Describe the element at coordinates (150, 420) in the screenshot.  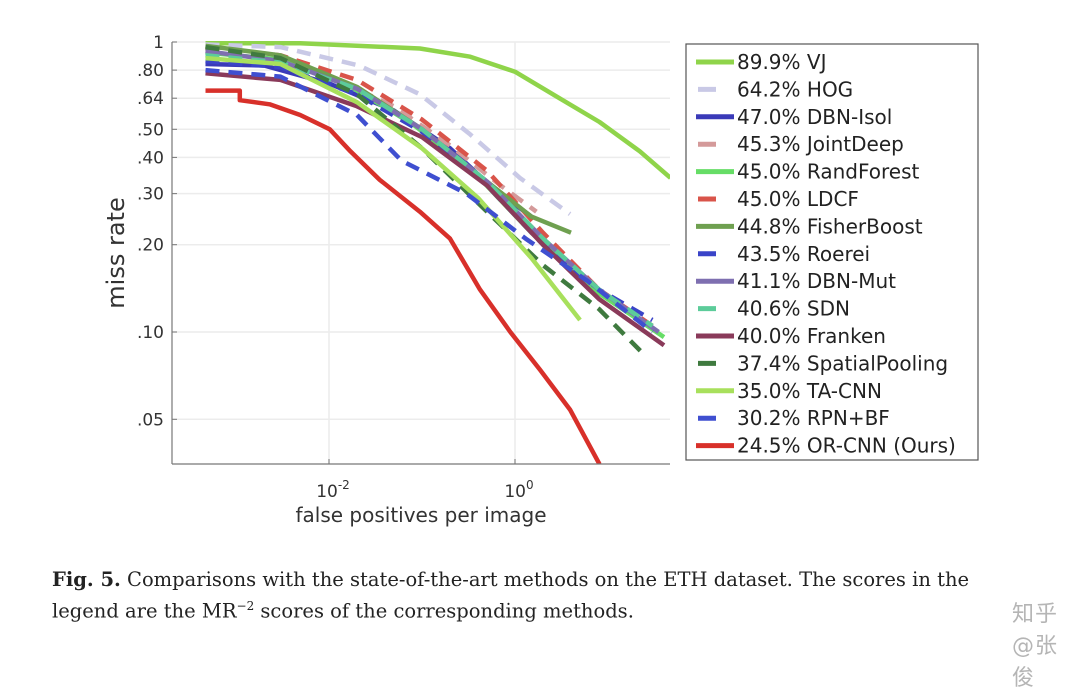
I see `y-tick-label: .05` at that location.